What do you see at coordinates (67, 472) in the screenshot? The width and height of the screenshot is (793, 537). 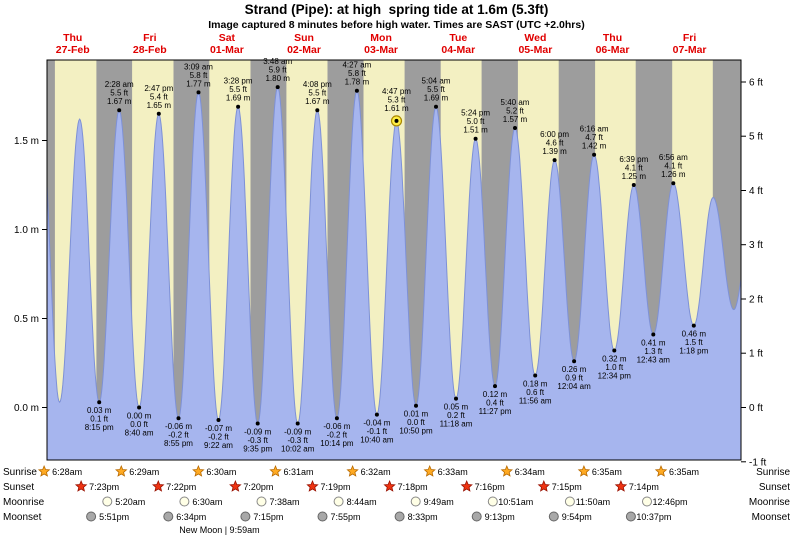 I see `sunrise-time: 6:28am` at bounding box center [67, 472].